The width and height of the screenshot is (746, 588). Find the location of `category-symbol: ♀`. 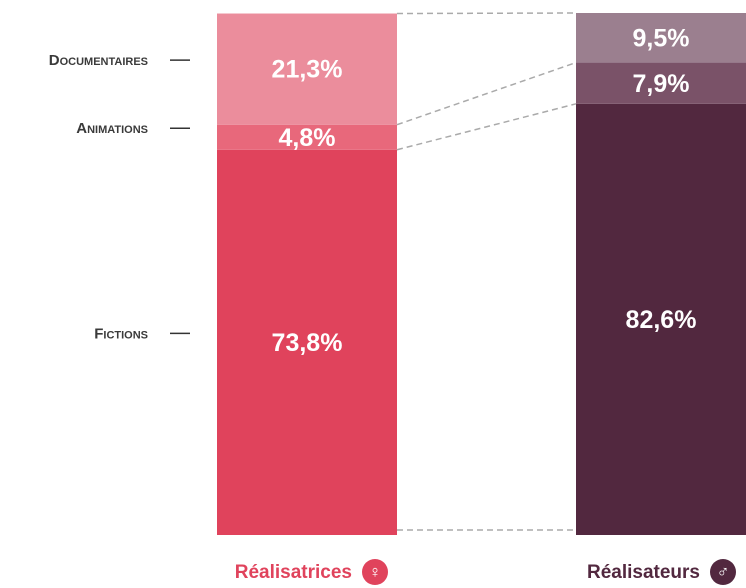

category-symbol: ♀ is located at coordinates (375, 571).